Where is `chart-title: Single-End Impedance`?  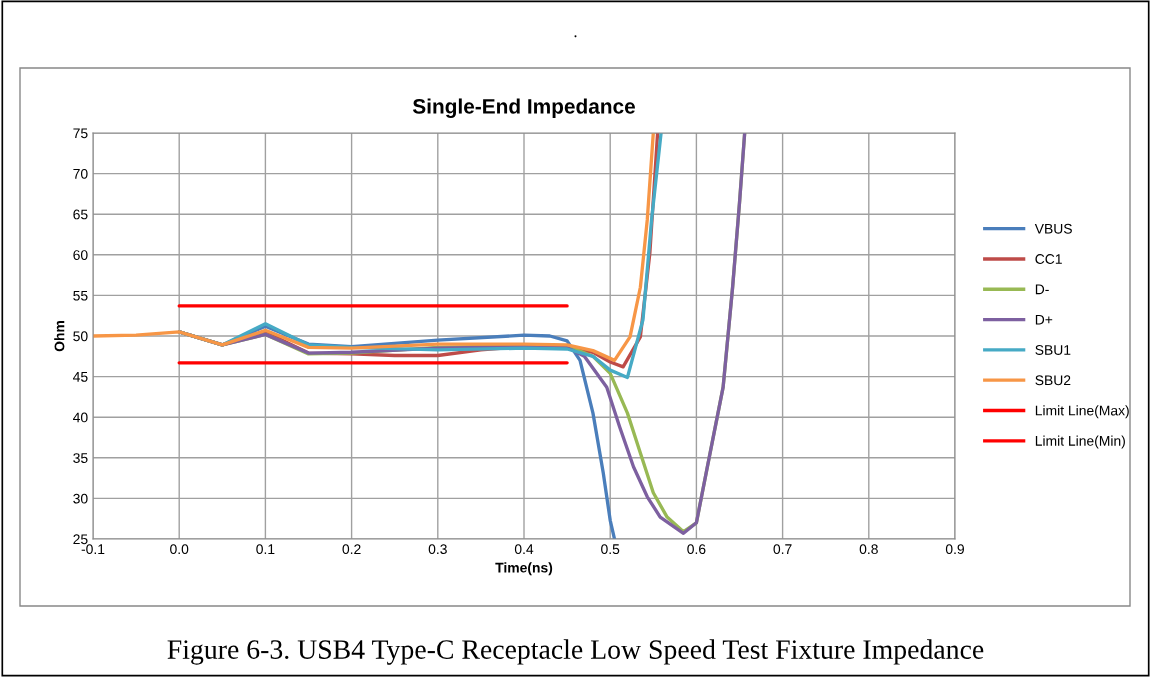 chart-title: Single-End Impedance is located at coordinates (524, 108).